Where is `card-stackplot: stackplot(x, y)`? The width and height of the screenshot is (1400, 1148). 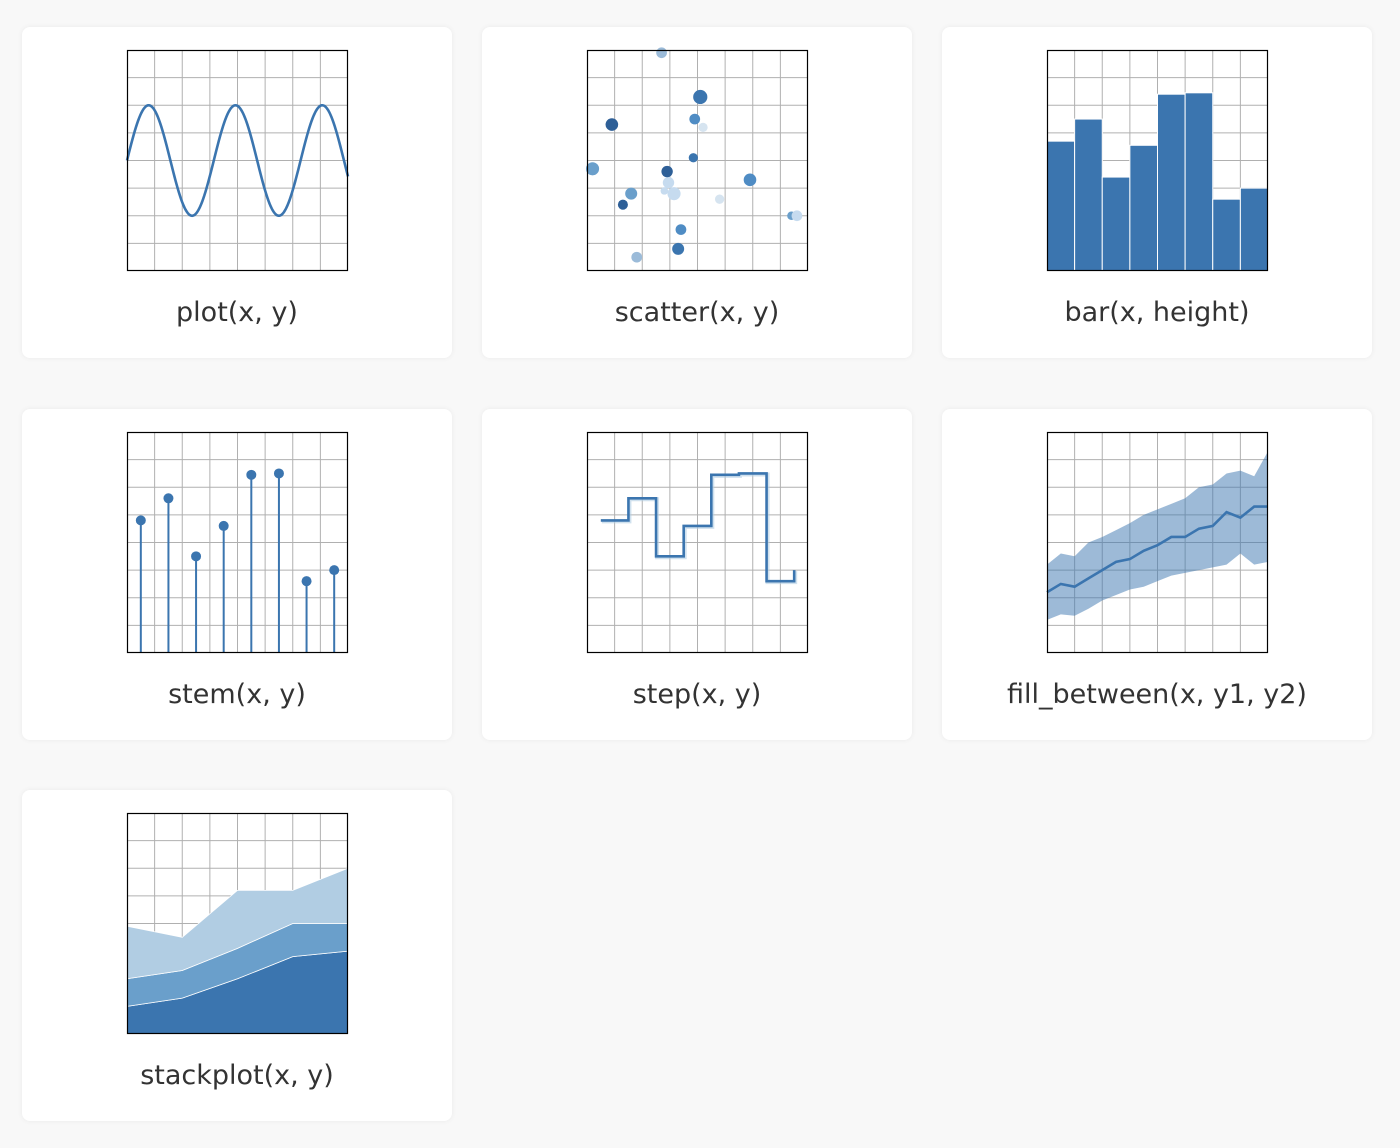
card-stackplot: stackplot(x, y) is located at coordinates (237, 955).